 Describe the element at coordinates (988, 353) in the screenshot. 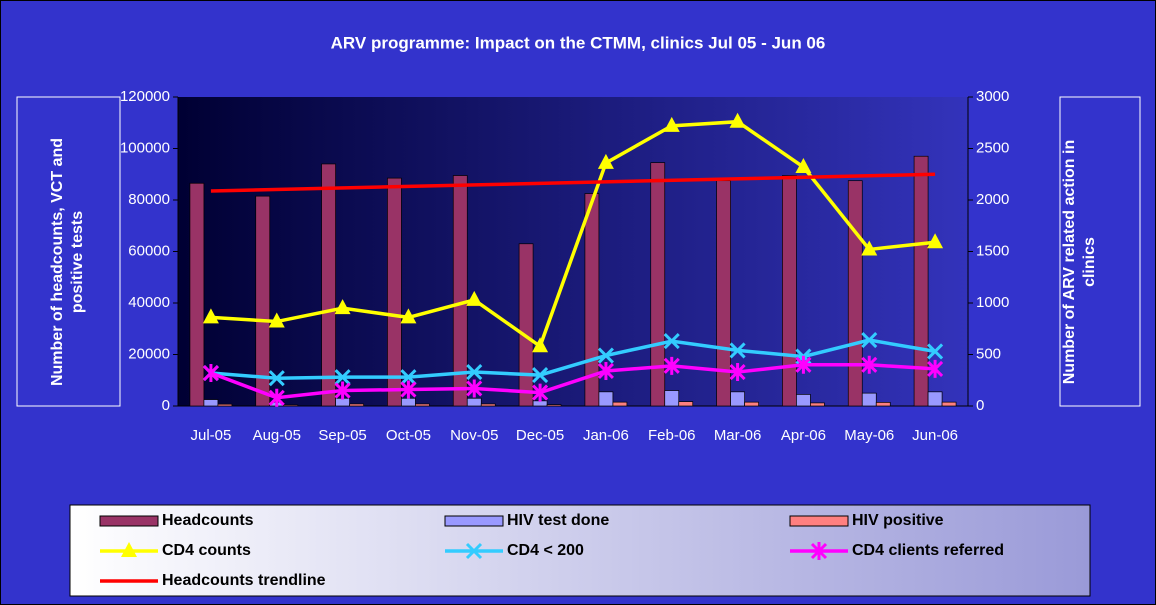

I see `y2-tick-label: 500` at that location.